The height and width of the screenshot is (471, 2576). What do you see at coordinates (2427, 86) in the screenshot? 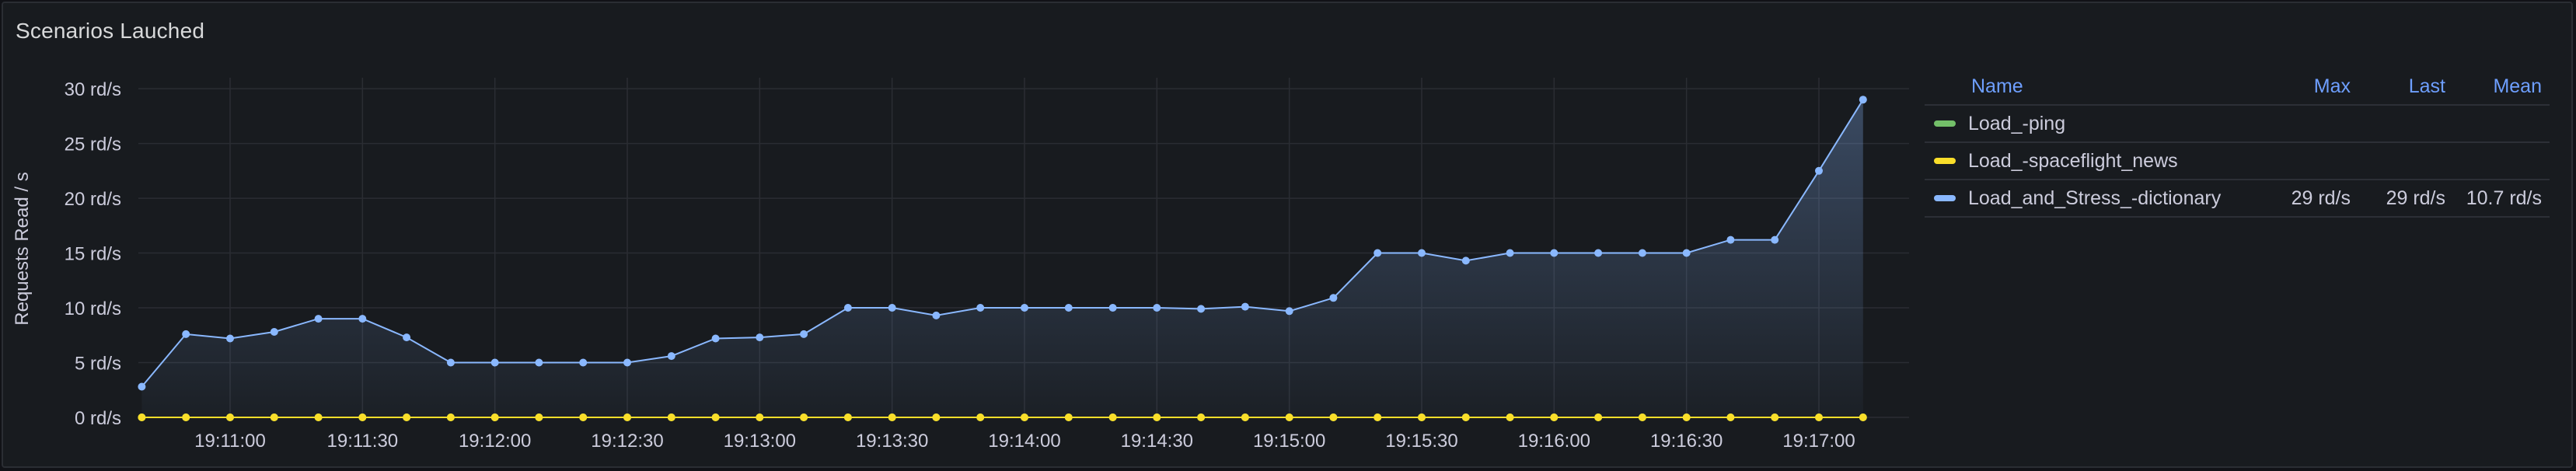
I see `legend-header-last: Last` at bounding box center [2427, 86].